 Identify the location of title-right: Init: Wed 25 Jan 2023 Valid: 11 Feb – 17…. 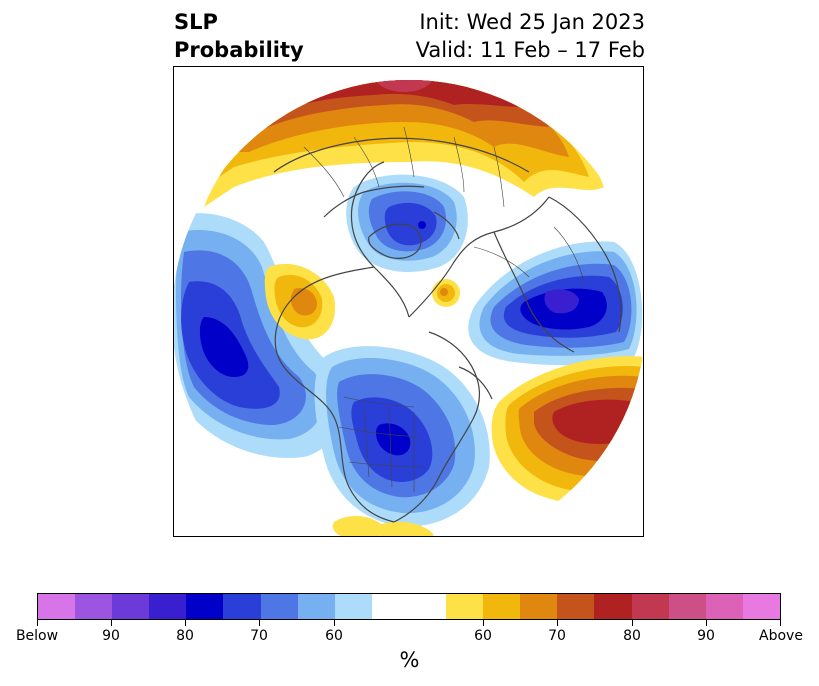
(530, 36).